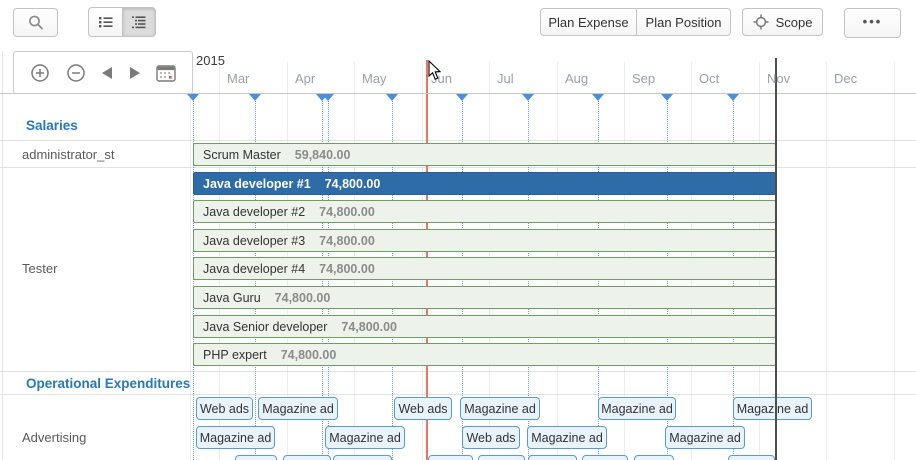 Image resolution: width=916 pixels, height=460 pixels. I want to click on month-label: Apr, so click(305, 78).